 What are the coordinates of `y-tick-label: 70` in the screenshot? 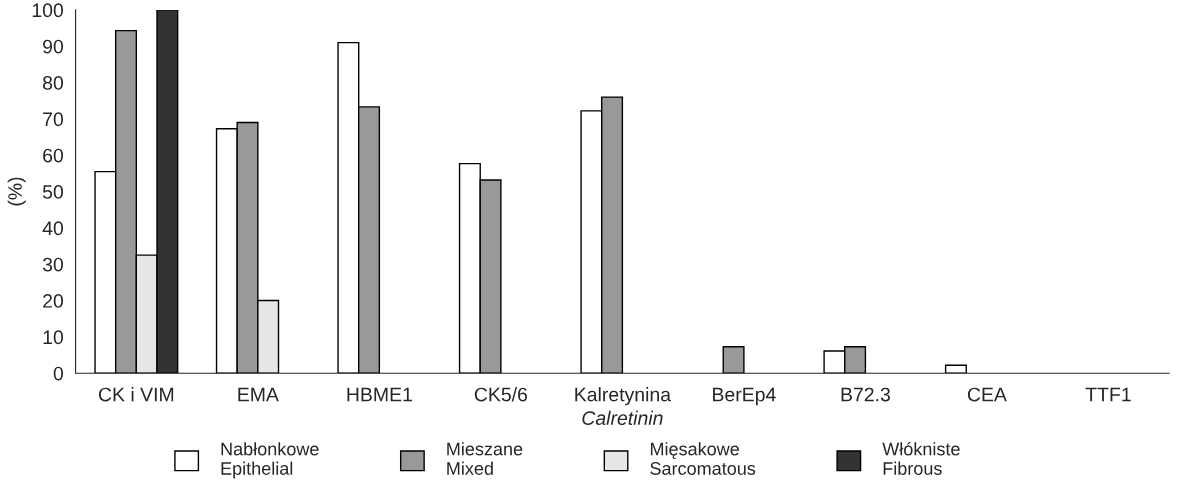 It's located at (53, 119).